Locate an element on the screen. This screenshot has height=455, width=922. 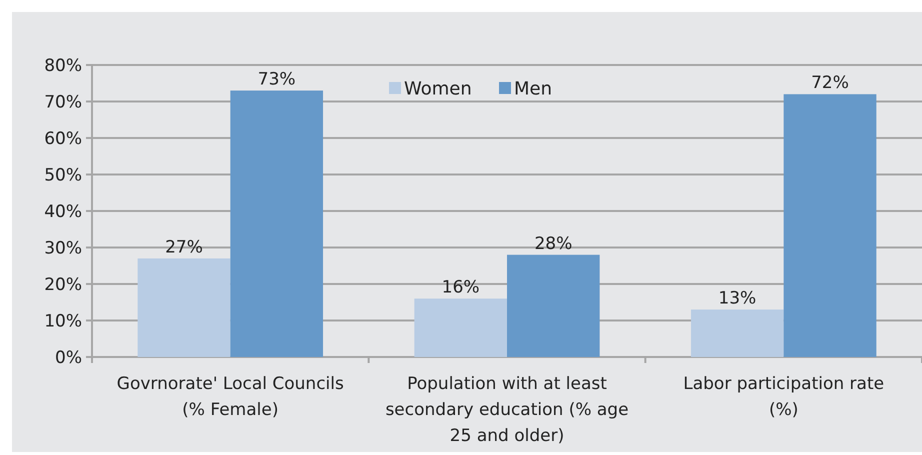
y-tick-label: 10% is located at coordinates (63, 321).